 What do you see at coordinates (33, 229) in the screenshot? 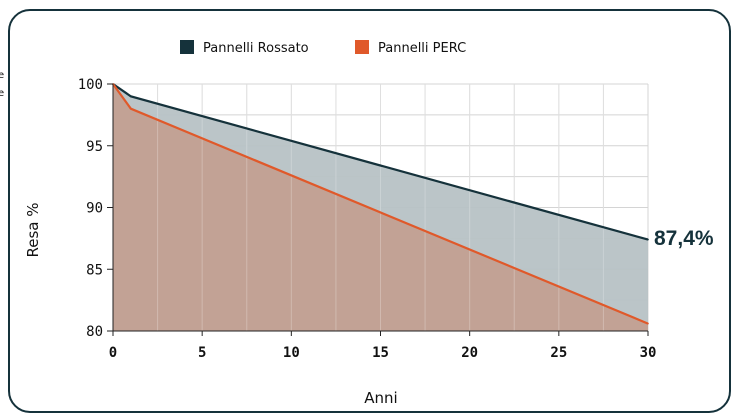
I see `y-axis-title: Resa %` at bounding box center [33, 229].